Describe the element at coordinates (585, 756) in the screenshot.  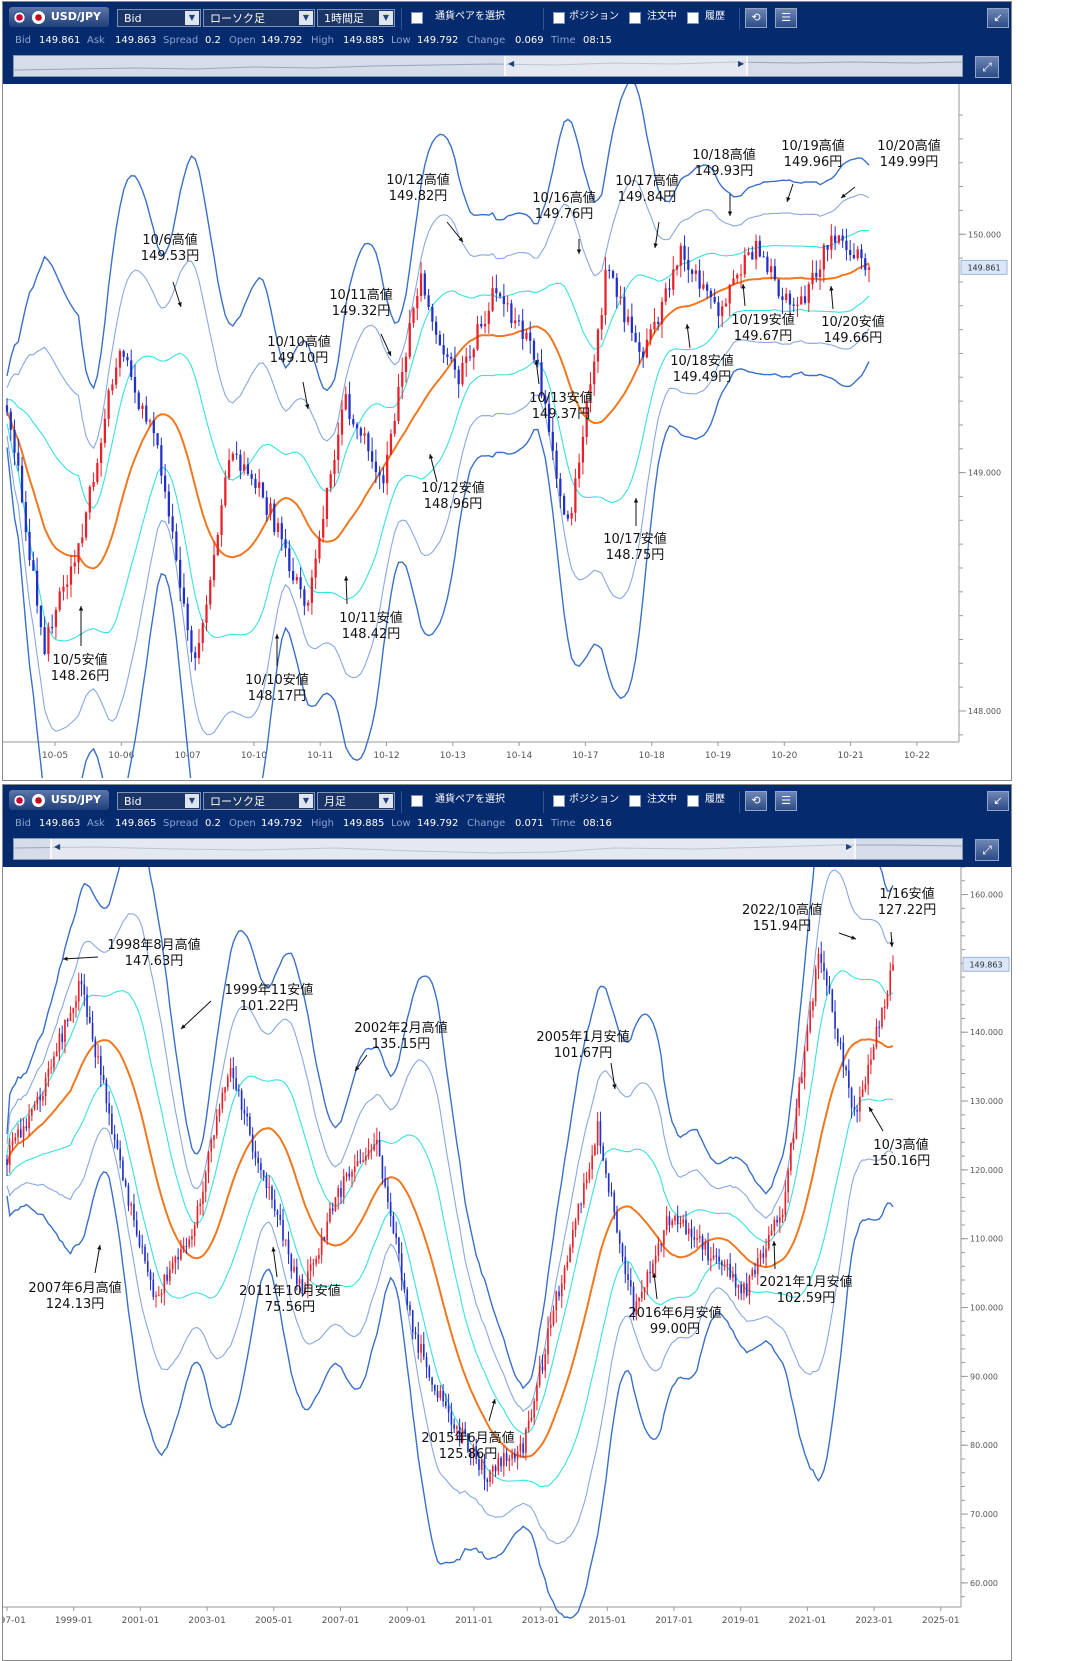
I see `x-tick-label: 10-17` at that location.